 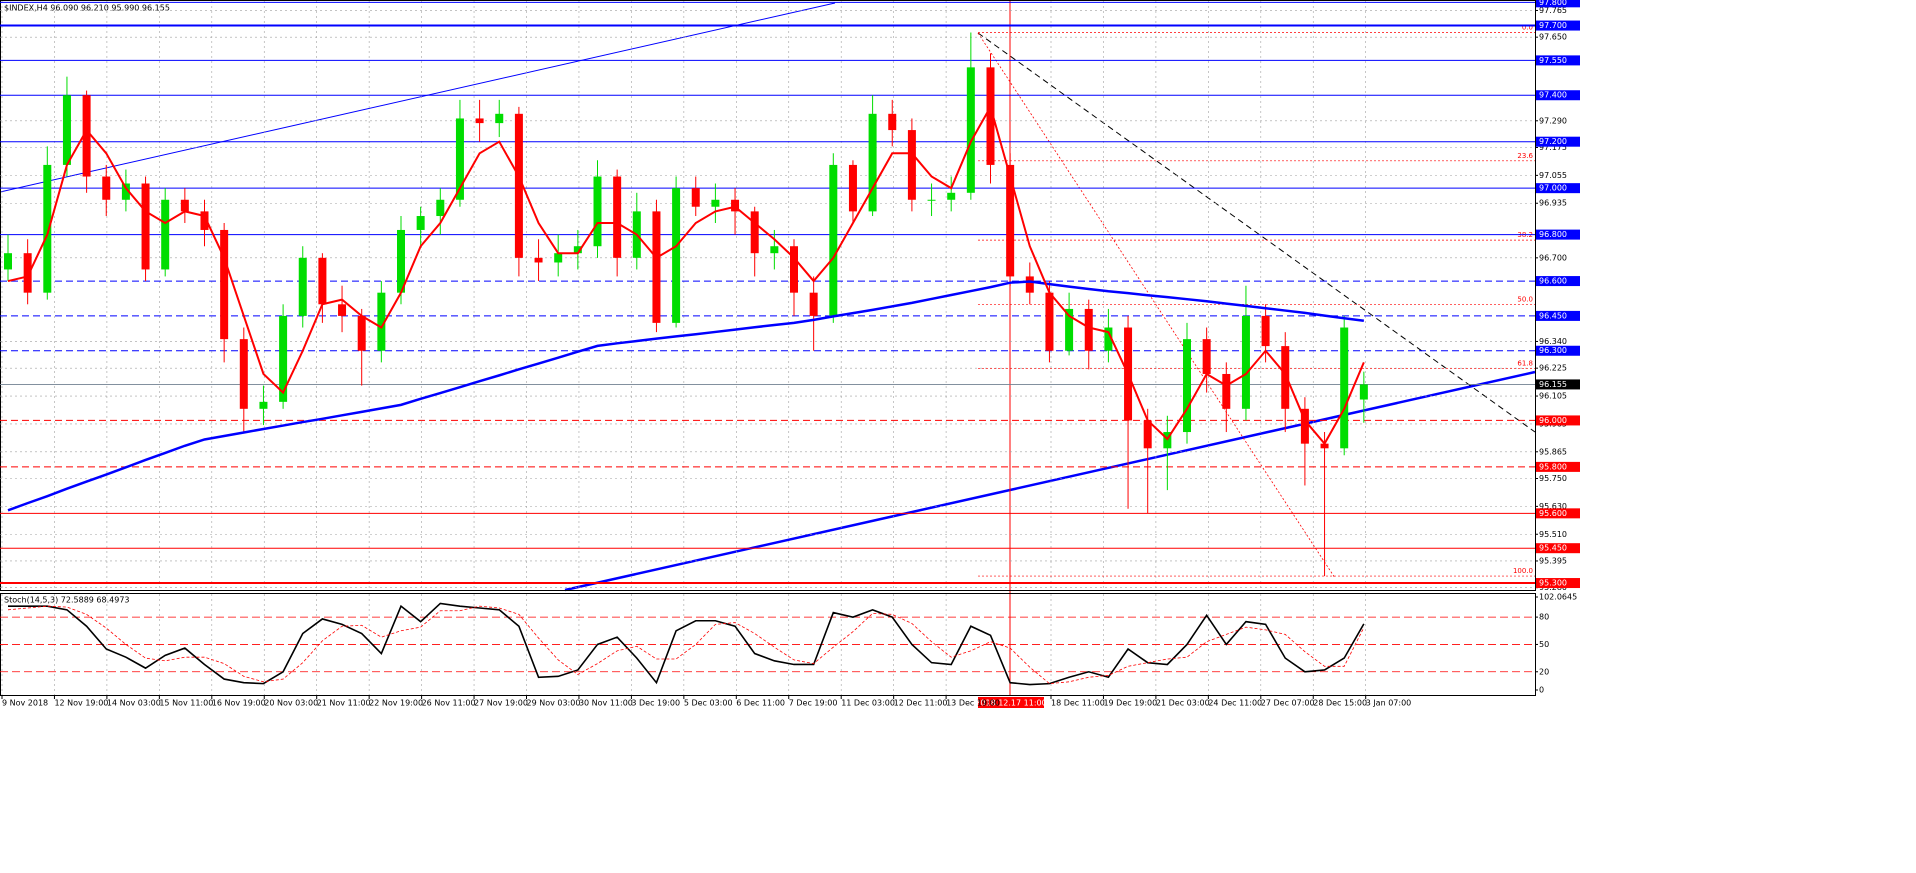 I want to click on y-tick-label: 96.340, so click(x=1553, y=341).